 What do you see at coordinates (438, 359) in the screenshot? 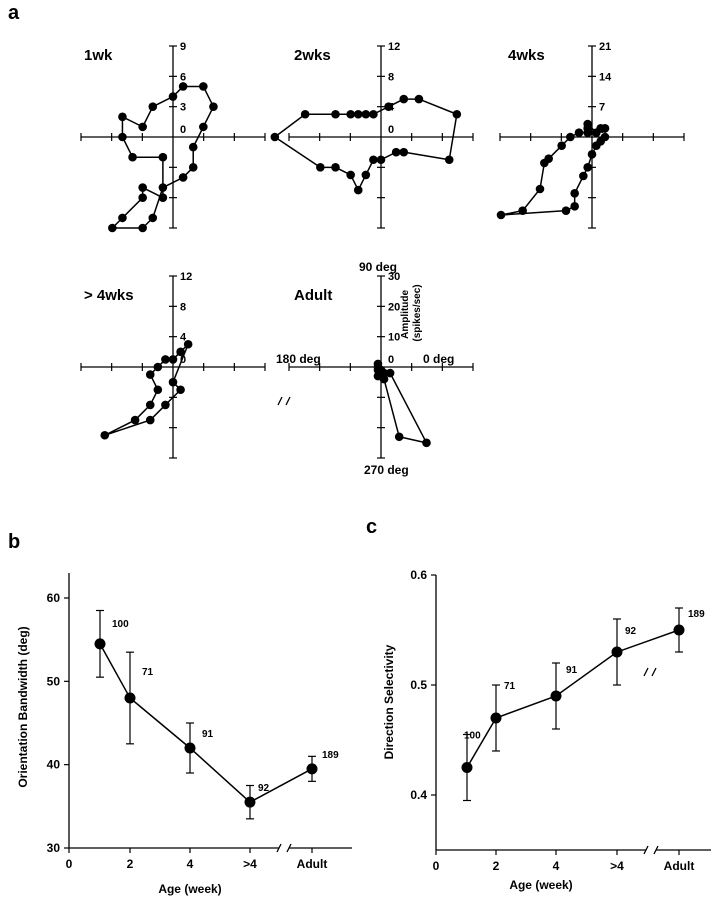
I see `angle-label-0: 0 deg` at bounding box center [438, 359].